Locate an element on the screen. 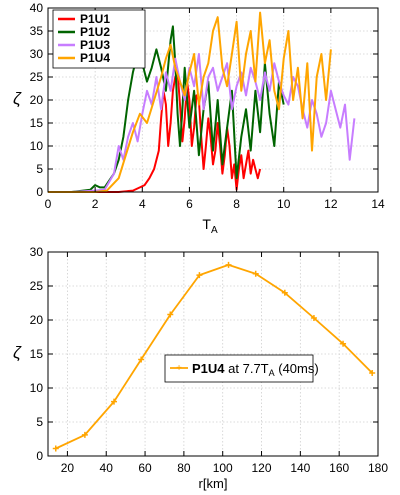 Image resolution: width=400 pixels, height=495 pixels. x-tick-label: 2 is located at coordinates (95, 204).